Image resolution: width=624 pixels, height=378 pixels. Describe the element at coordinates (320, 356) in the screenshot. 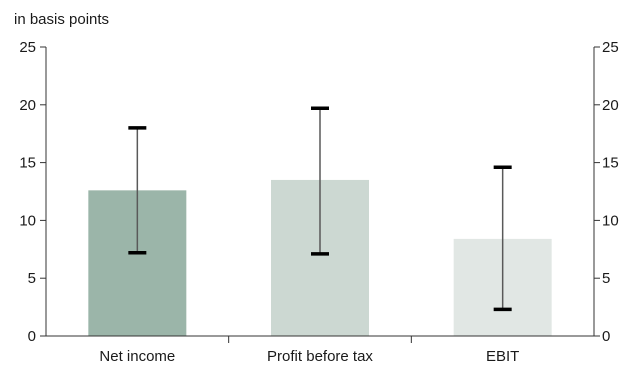

I see `x-tick-label: Profit before tax` at that location.